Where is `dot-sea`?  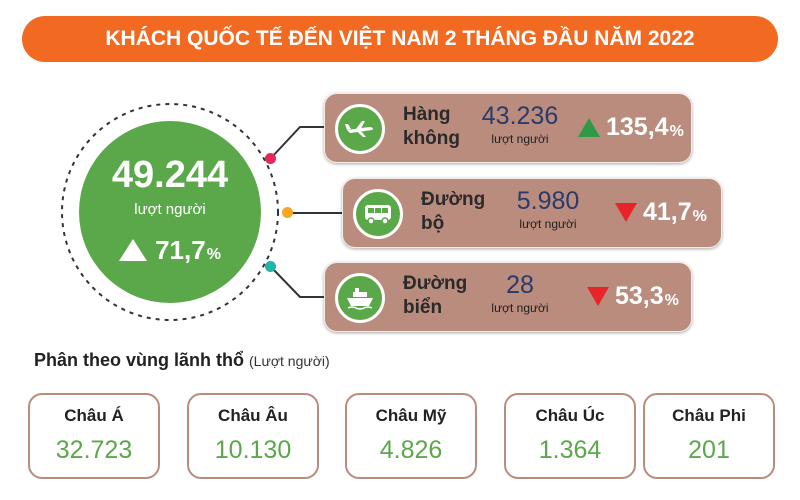 dot-sea is located at coordinates (270, 266).